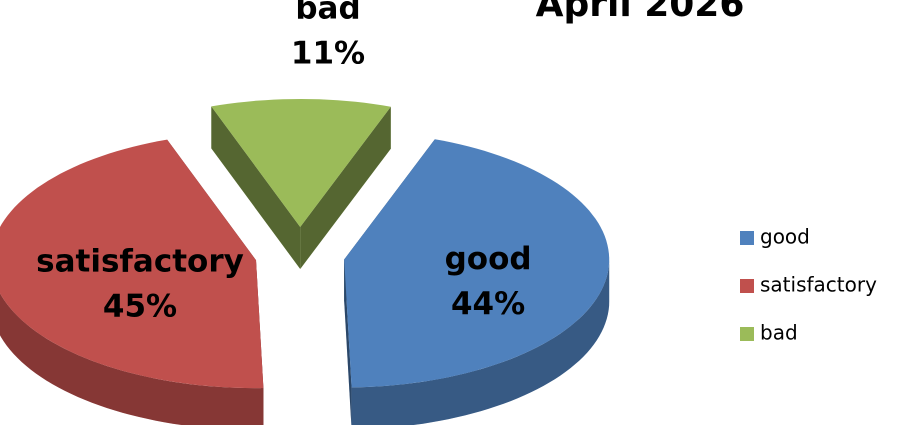 The width and height of the screenshot is (900, 425). I want to click on chart-title: April 2026, so click(640, 12).